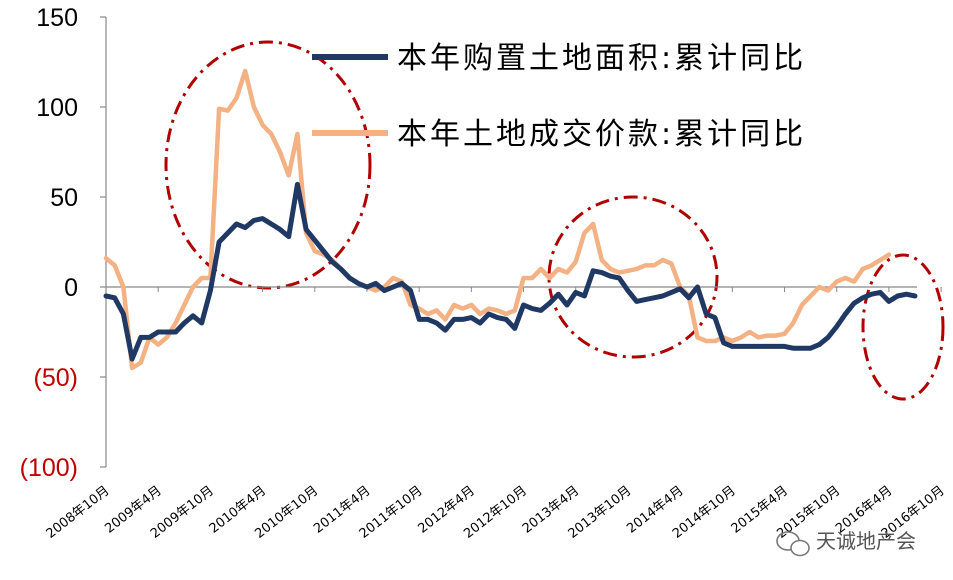 The height and width of the screenshot is (580, 953). Describe the element at coordinates (866, 541) in the screenshot. I see `watermark-text: 天诚地产会` at that location.